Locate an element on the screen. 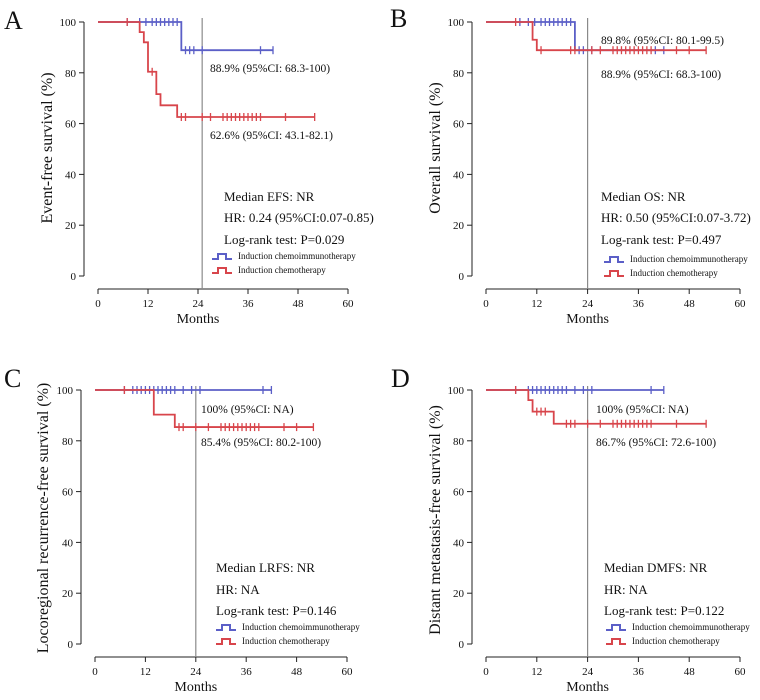 The image size is (760, 700). stats-text: Log-rank test: P=0.497 is located at coordinates (661, 239).